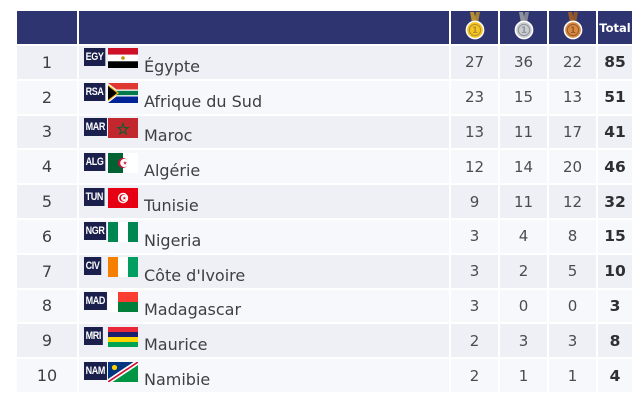 The width and height of the screenshot is (634, 410). What do you see at coordinates (264, 132) in the screenshot?
I see `country-cell: MAR Maroc` at bounding box center [264, 132].